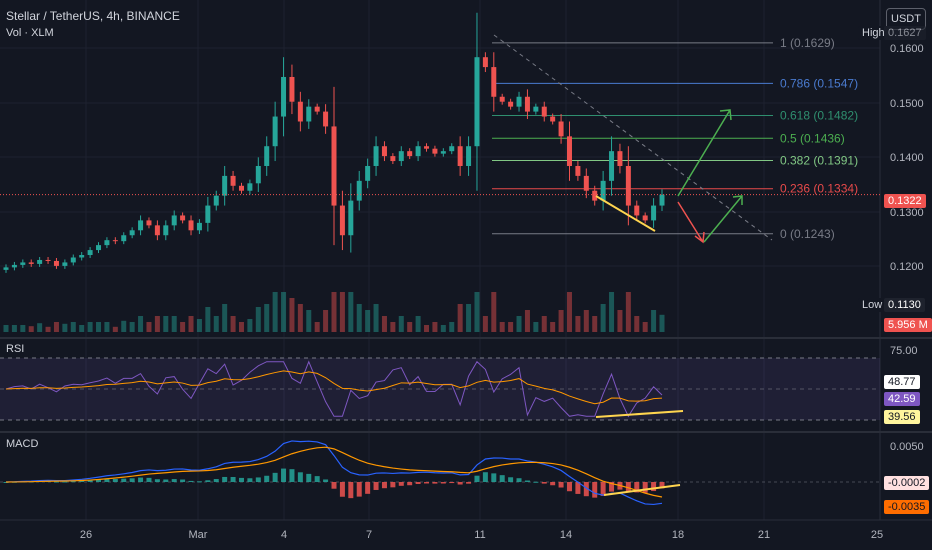 The width and height of the screenshot is (932, 550). Describe the element at coordinates (691, 222) in the screenshot. I see `projection-arrow-down` at that location.